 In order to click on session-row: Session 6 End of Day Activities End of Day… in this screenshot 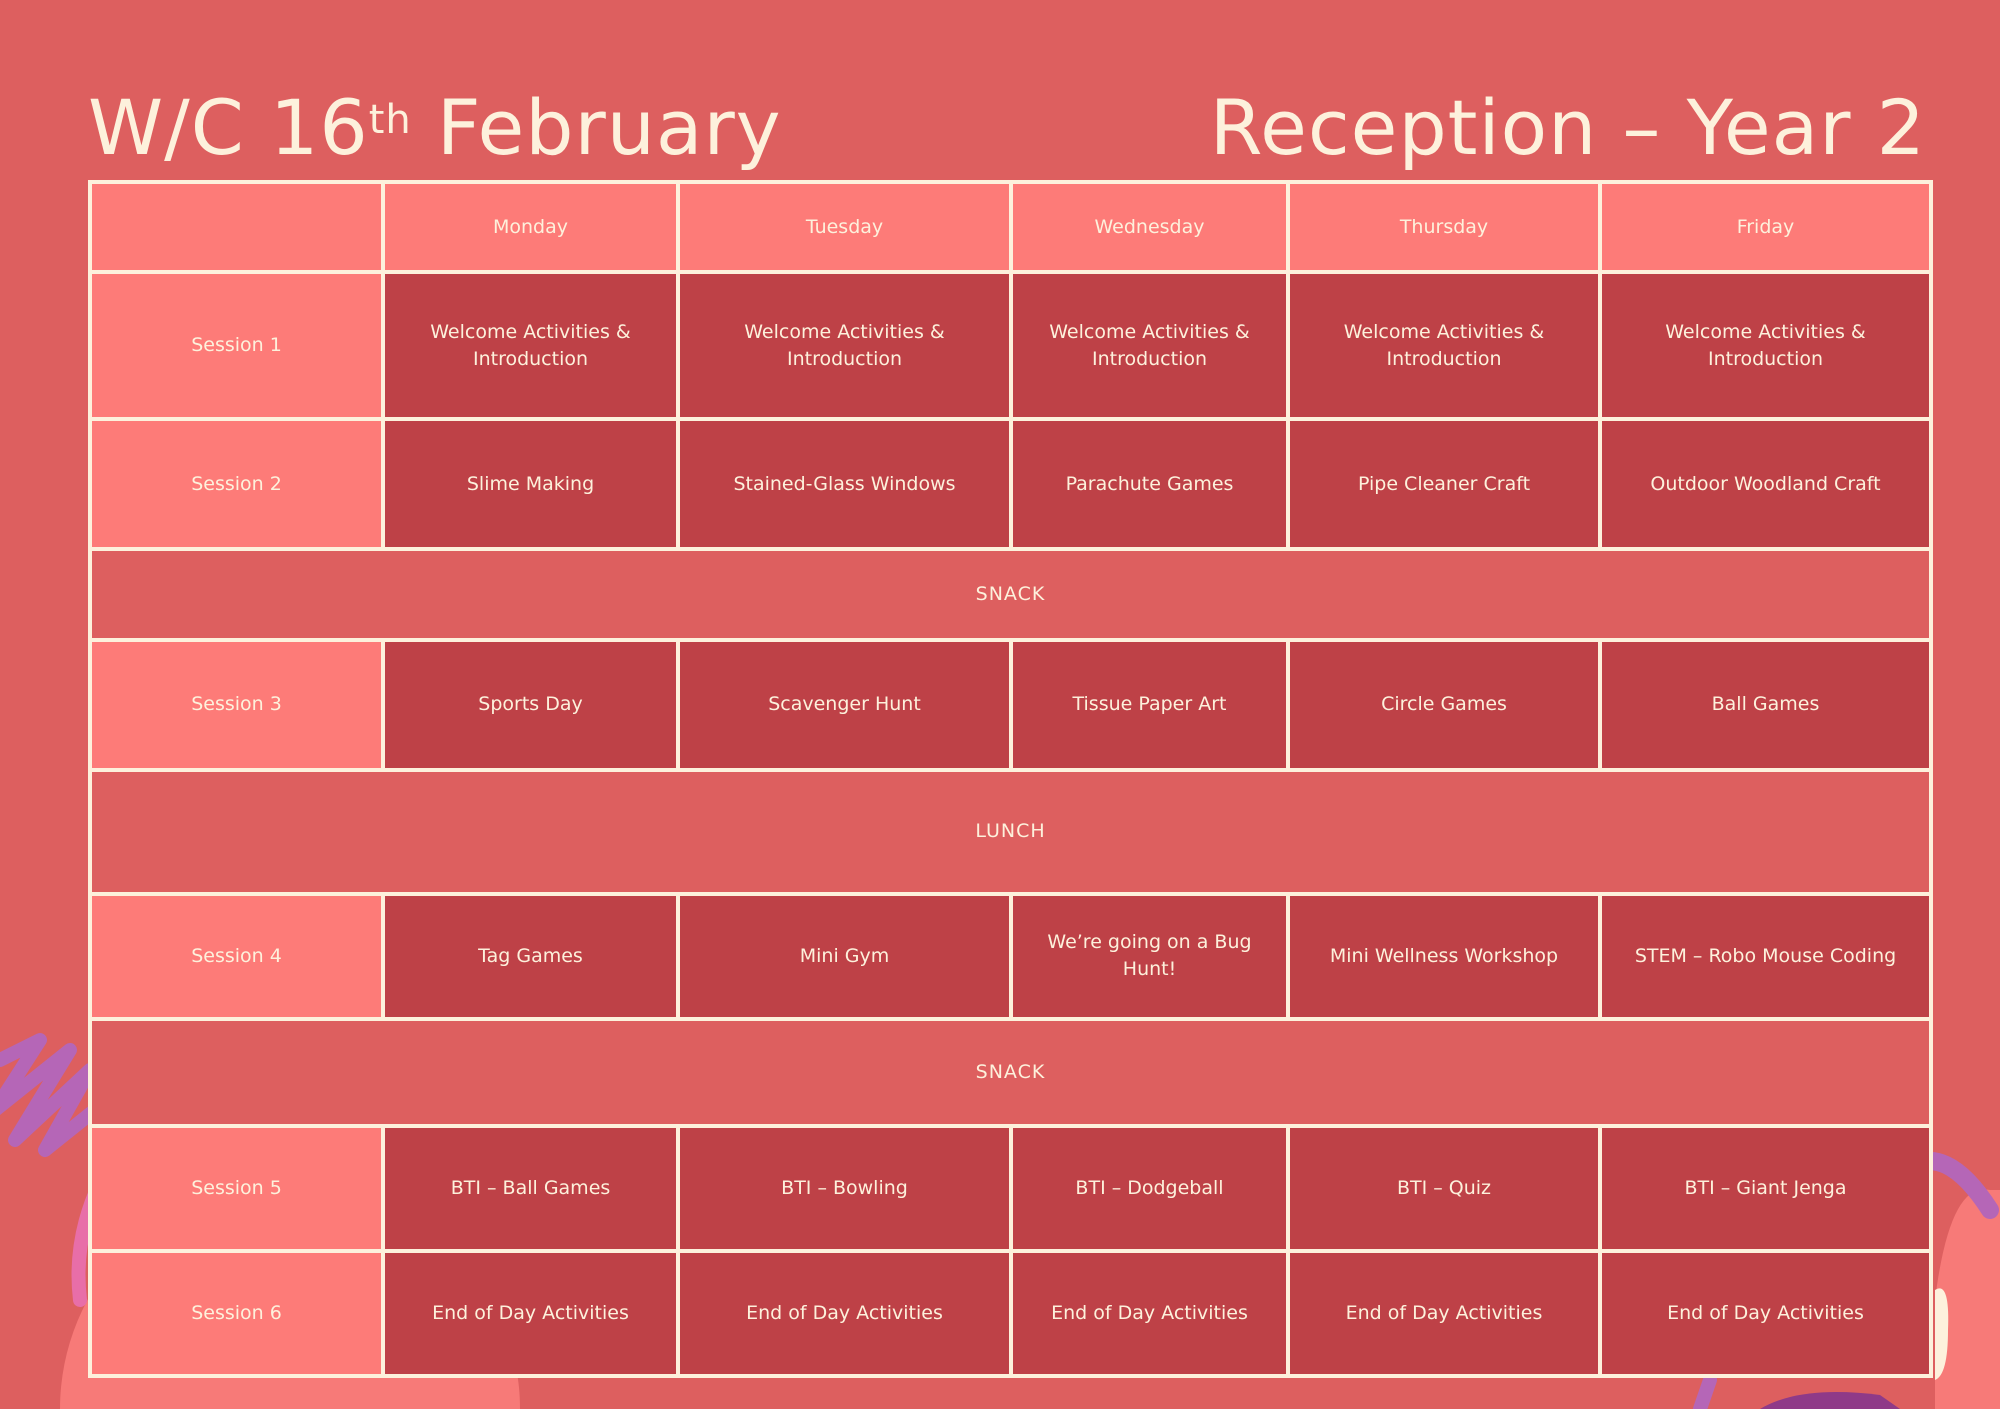, I will do `click(1010, 1313)`.